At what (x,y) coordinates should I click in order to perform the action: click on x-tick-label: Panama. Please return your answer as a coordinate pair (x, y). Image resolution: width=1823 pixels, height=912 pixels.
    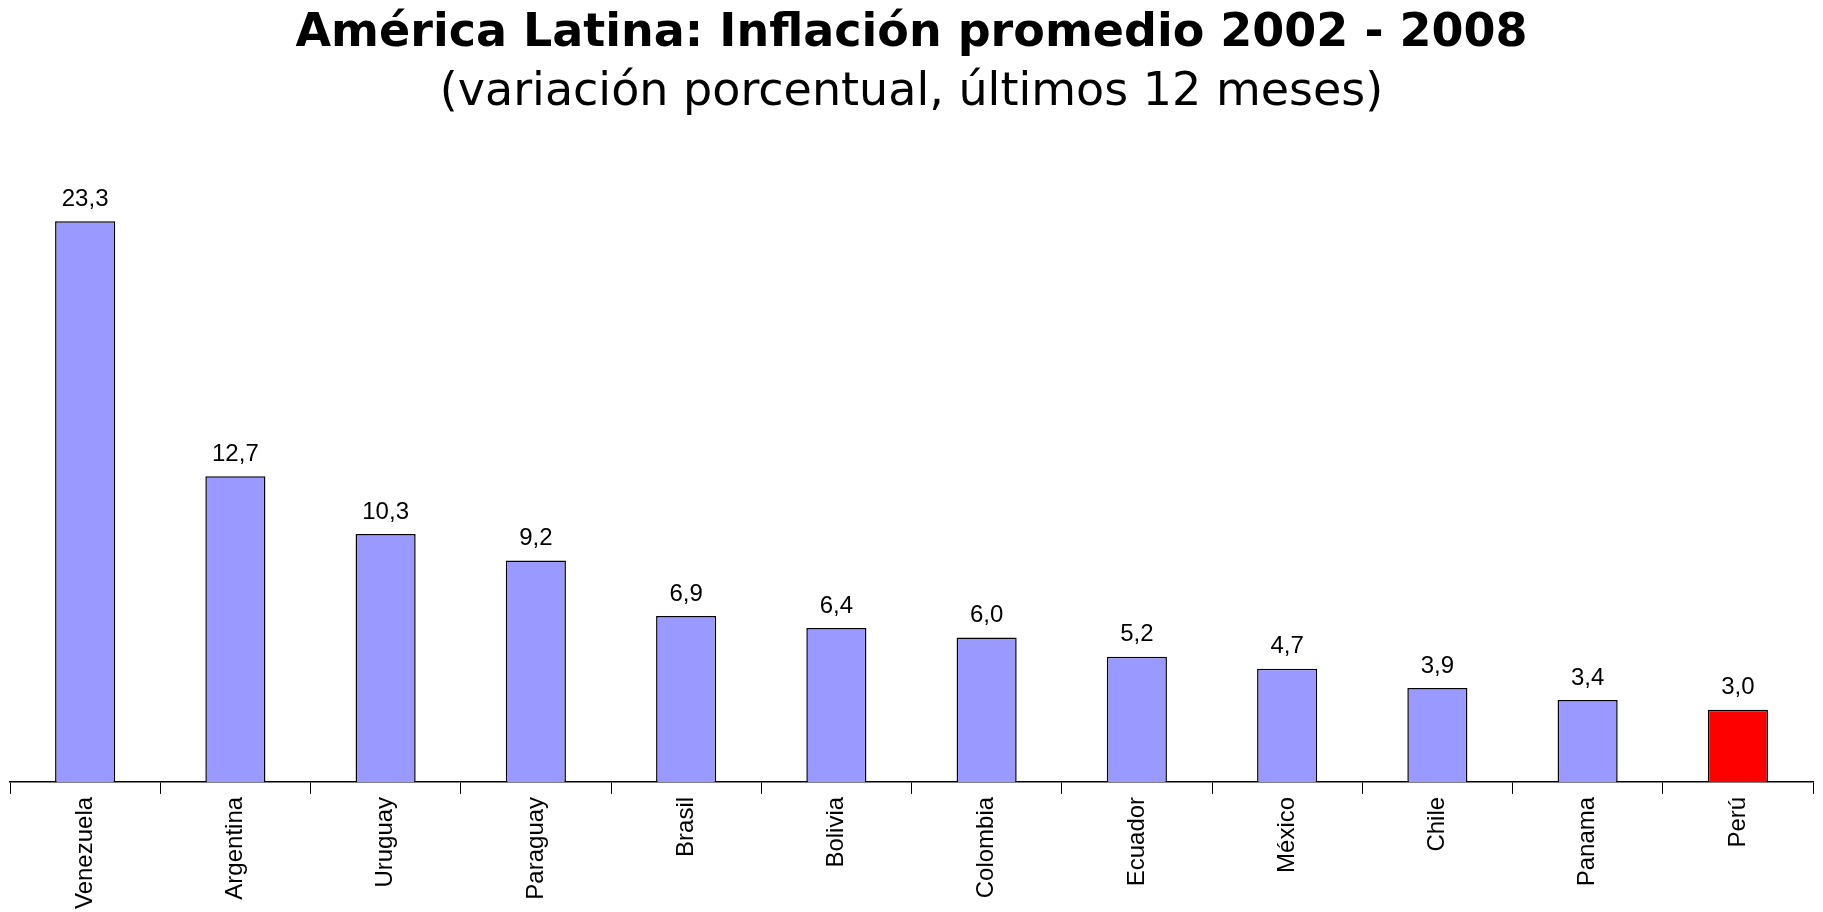
    Looking at the image, I should click on (1586, 841).